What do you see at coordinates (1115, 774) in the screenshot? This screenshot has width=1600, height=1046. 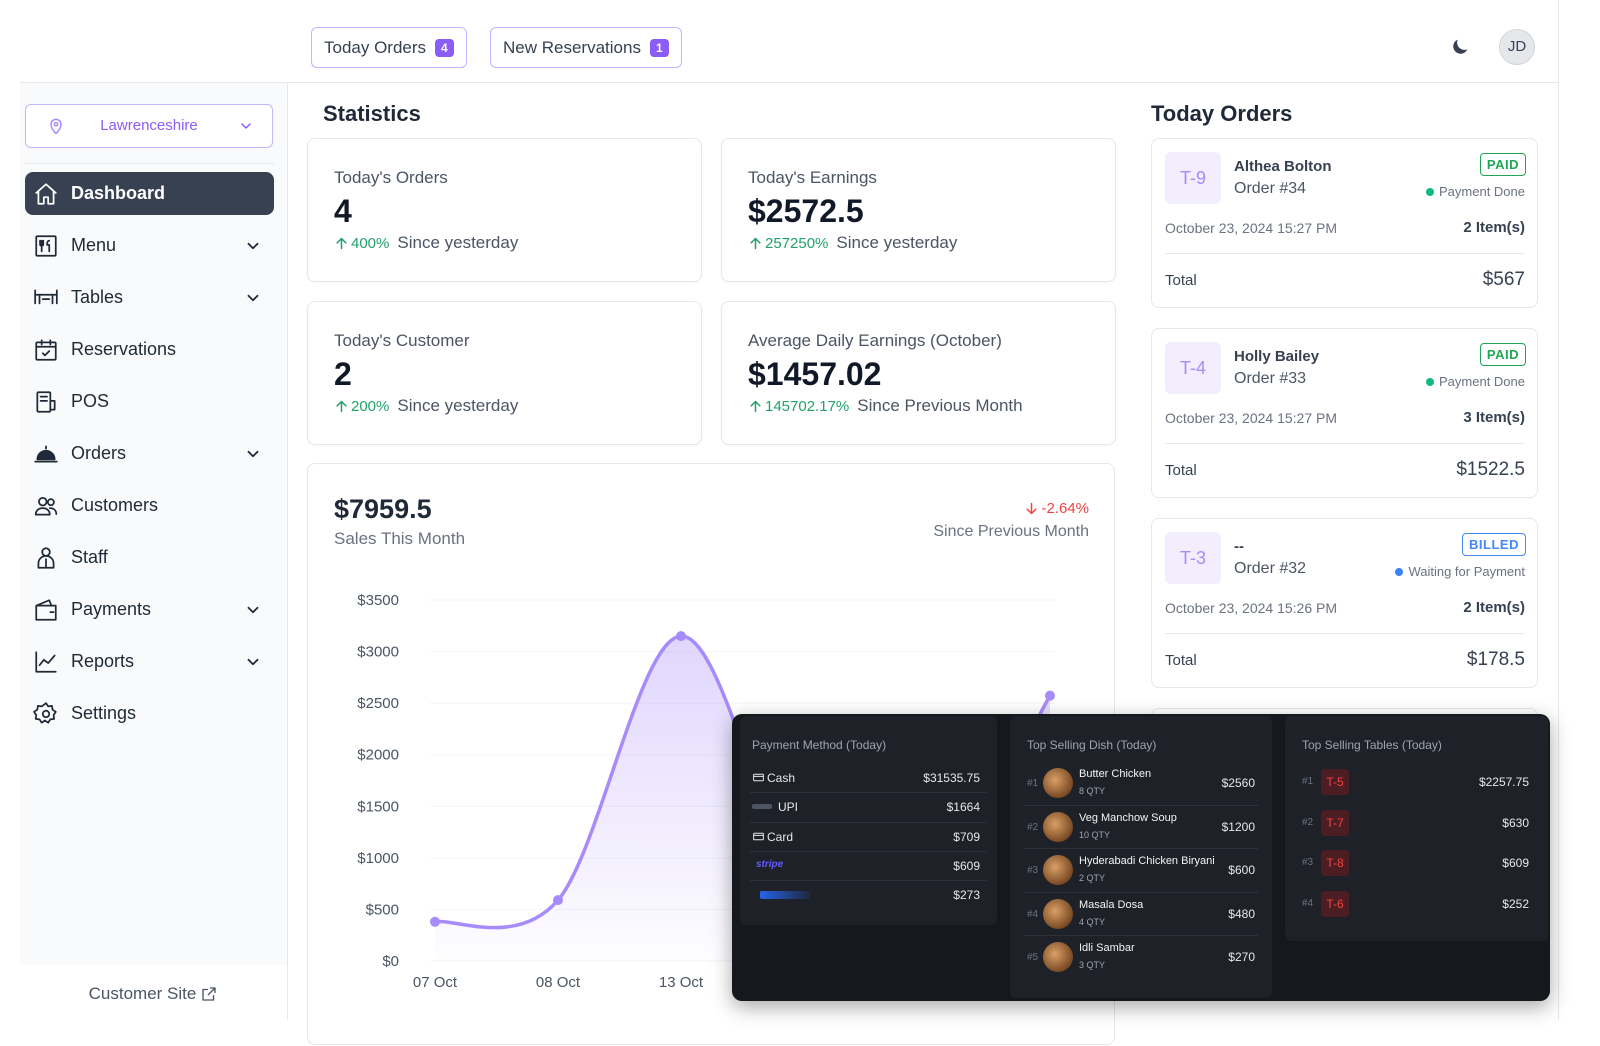 I see `dish-name: Butter Chicken` at bounding box center [1115, 774].